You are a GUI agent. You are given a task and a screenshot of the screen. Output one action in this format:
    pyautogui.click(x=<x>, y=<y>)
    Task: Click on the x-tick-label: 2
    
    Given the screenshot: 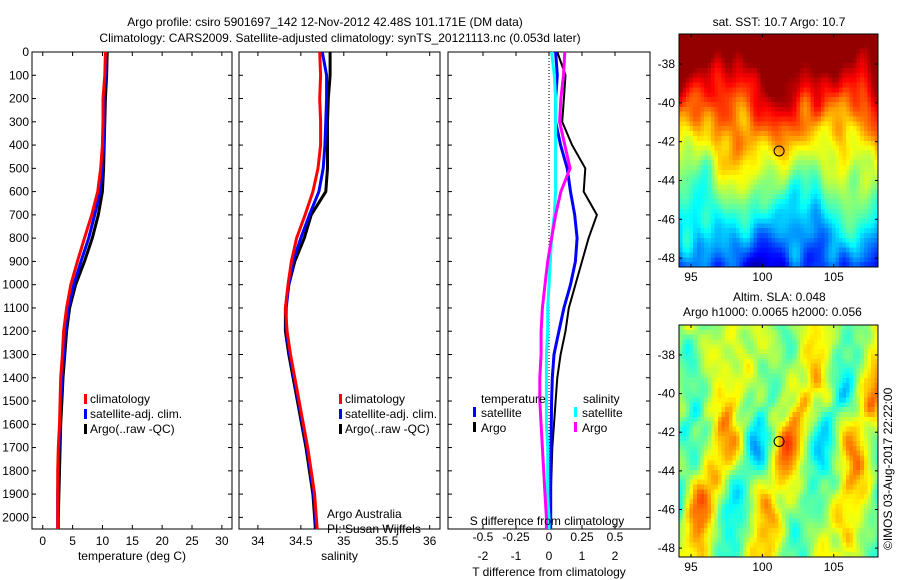 What is the action you would take?
    pyautogui.click(x=615, y=556)
    